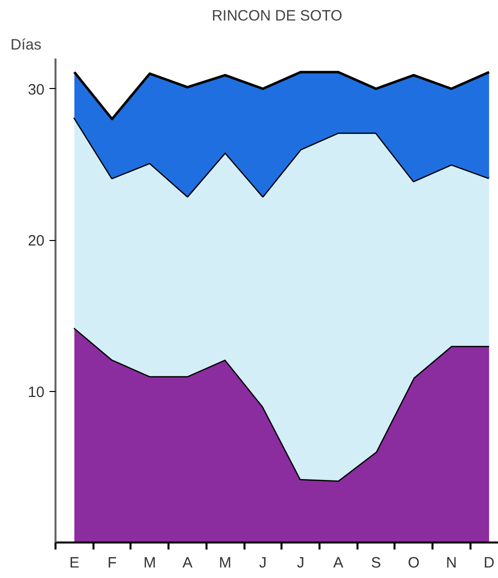 This screenshot has height=578, width=498. What do you see at coordinates (36, 89) in the screenshot?
I see `y-tick-label: 30` at bounding box center [36, 89].